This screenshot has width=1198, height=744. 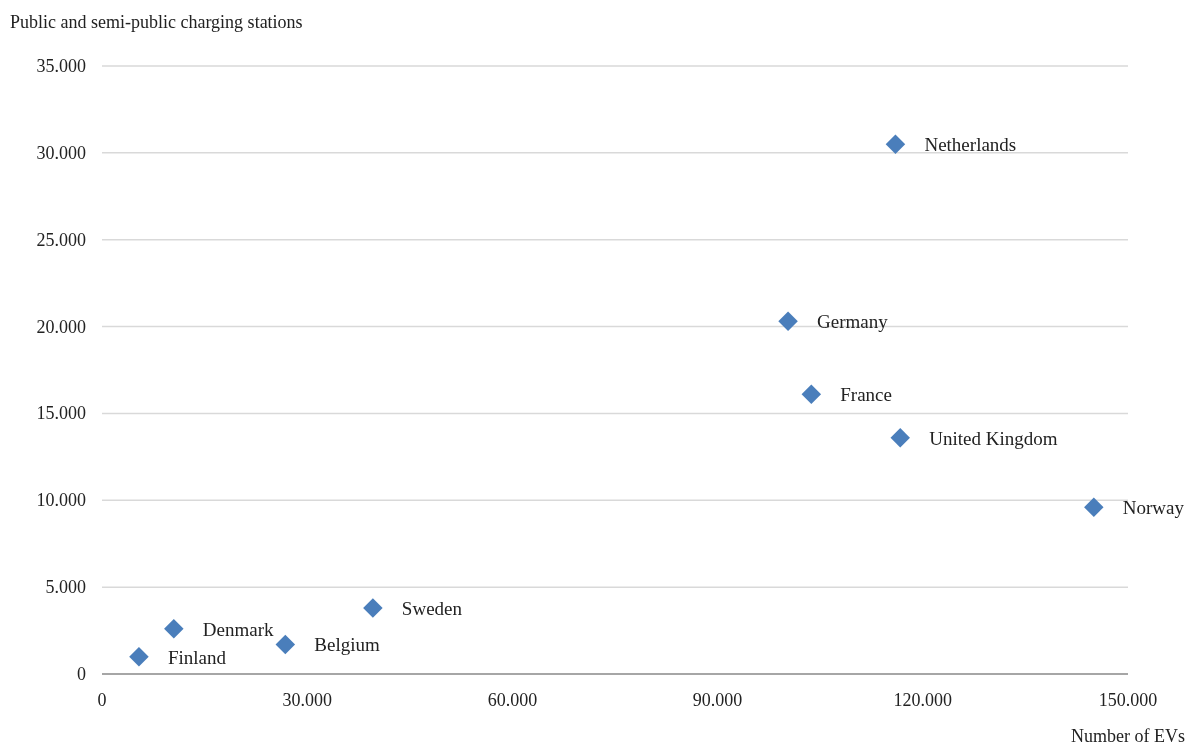 I want to click on series-label: Denmark, so click(x=238, y=629).